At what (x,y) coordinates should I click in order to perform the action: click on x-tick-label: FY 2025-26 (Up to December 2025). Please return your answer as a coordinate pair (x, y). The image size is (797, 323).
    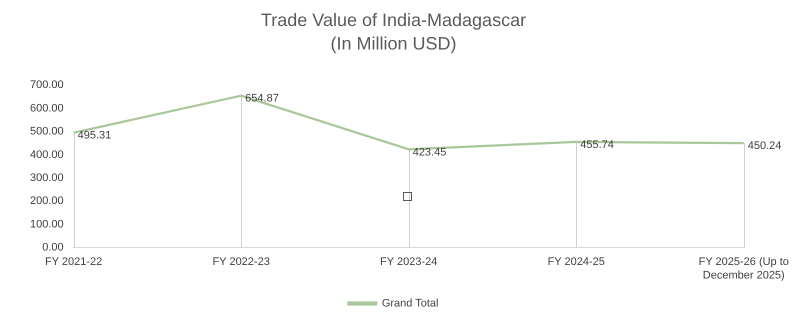
    Looking at the image, I should click on (743, 269).